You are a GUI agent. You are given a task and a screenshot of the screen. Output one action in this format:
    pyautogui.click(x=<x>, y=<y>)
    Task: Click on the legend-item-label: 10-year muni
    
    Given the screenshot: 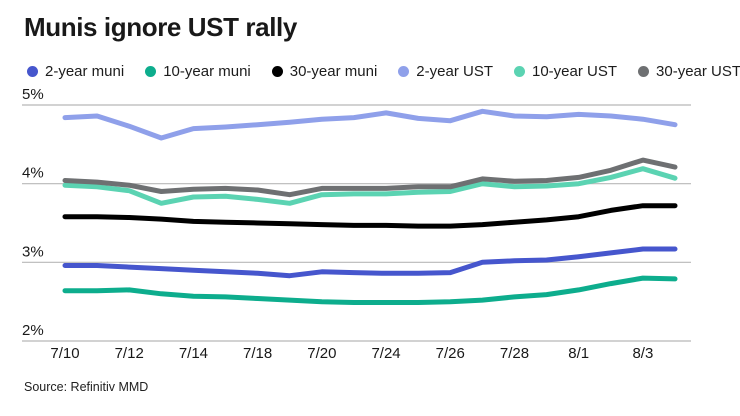 What is the action you would take?
    pyautogui.click(x=207, y=71)
    